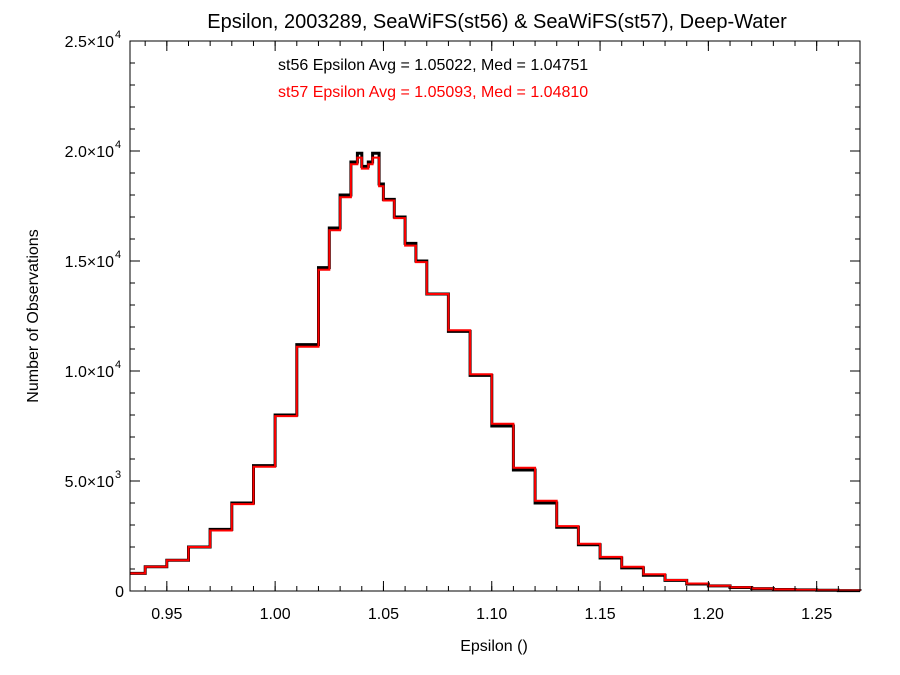  Describe the element at coordinates (89, 262) in the screenshot. I see `y-tick-label: 1.5×10` at that location.